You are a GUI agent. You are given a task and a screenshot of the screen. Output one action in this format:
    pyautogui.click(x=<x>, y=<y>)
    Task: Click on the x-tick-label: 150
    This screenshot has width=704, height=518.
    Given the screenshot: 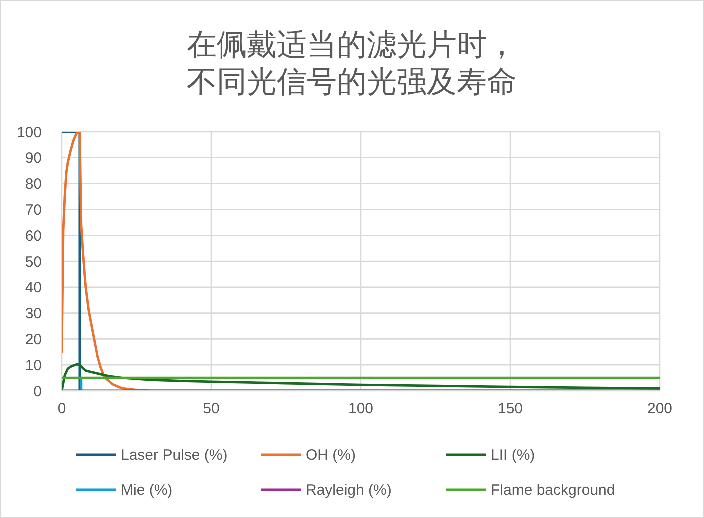 What is the action you would take?
    pyautogui.click(x=511, y=409)
    